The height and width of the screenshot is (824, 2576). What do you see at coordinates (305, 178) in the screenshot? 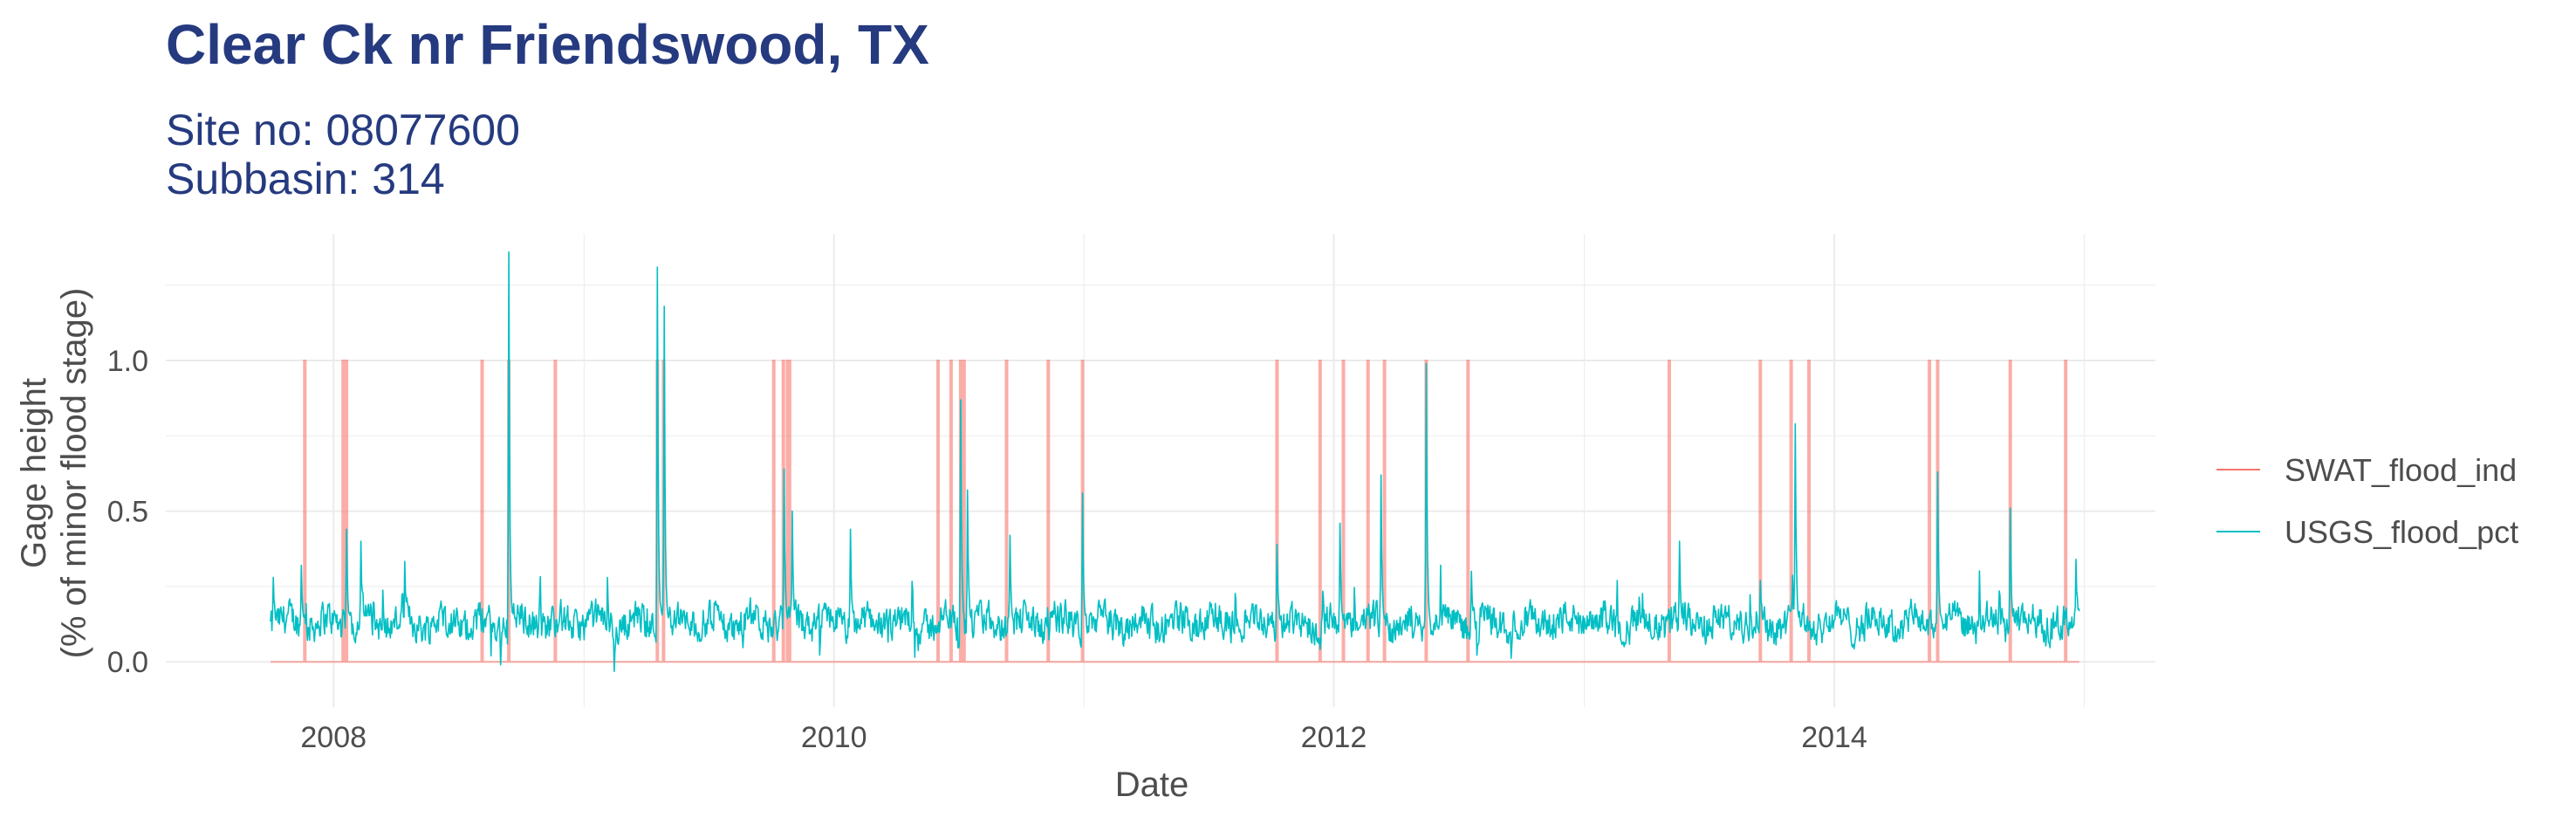
I see `chart-subtitle-subbasin: Subbasin: 314` at bounding box center [305, 178].